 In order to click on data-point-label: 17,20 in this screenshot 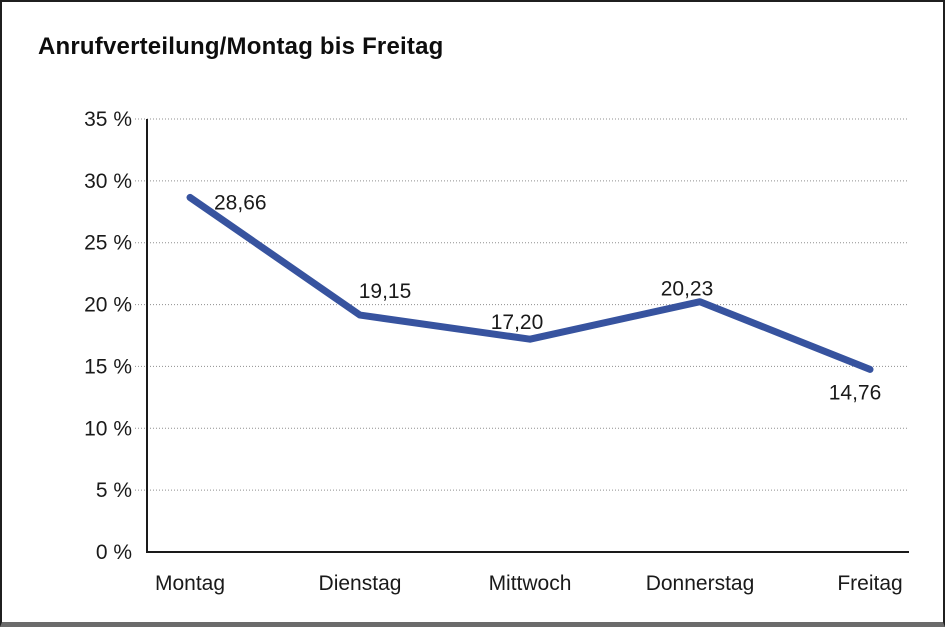, I will do `click(517, 322)`.